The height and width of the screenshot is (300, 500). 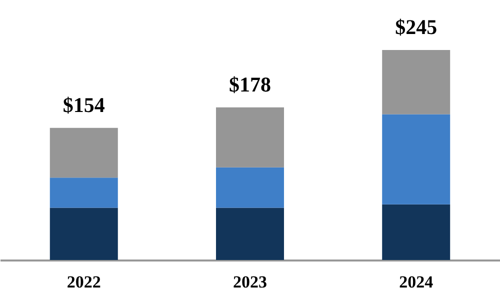 I want to click on x-tick-label: 2024, so click(x=416, y=282).